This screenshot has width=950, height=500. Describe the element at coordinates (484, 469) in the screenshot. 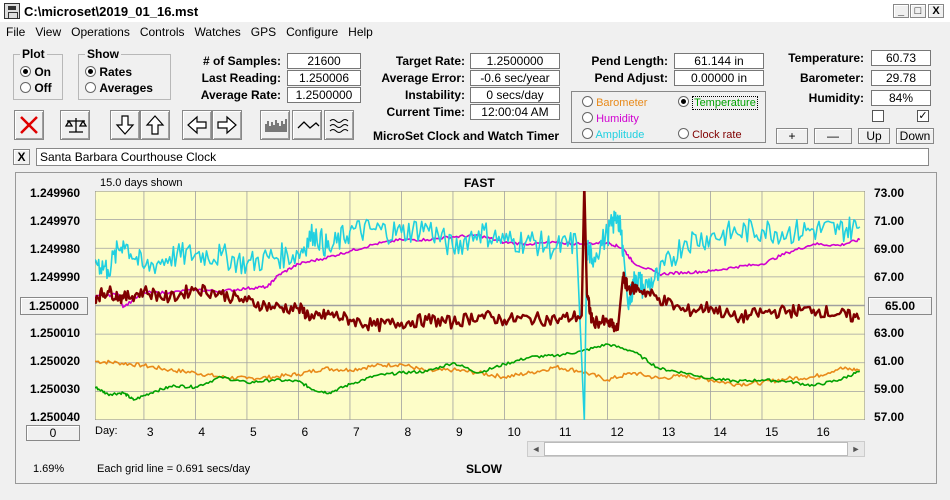

I see `slow-label: SLOW` at that location.